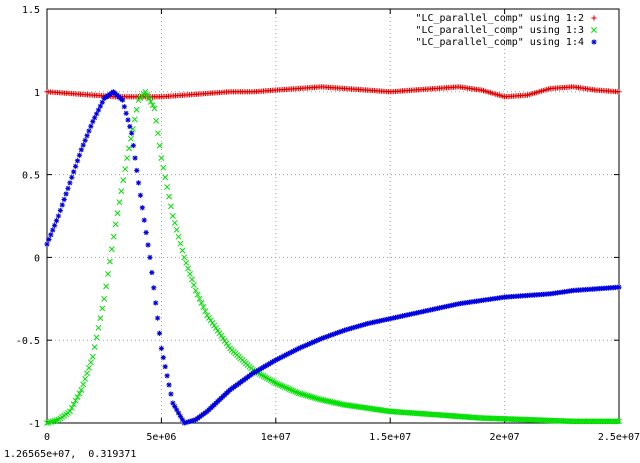 The width and height of the screenshot is (640, 463). Describe the element at coordinates (161, 437) in the screenshot. I see `x-tick-label: 5e+06` at that location.